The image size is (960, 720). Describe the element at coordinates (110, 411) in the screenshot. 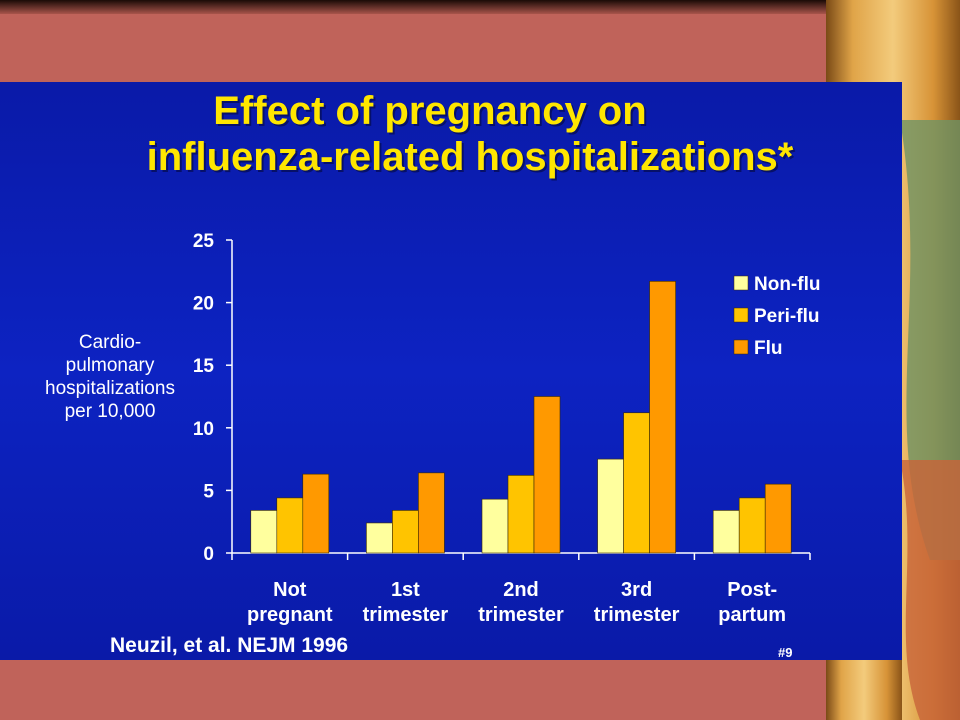

I see `y-axis-label-line: per 10,000` at that location.